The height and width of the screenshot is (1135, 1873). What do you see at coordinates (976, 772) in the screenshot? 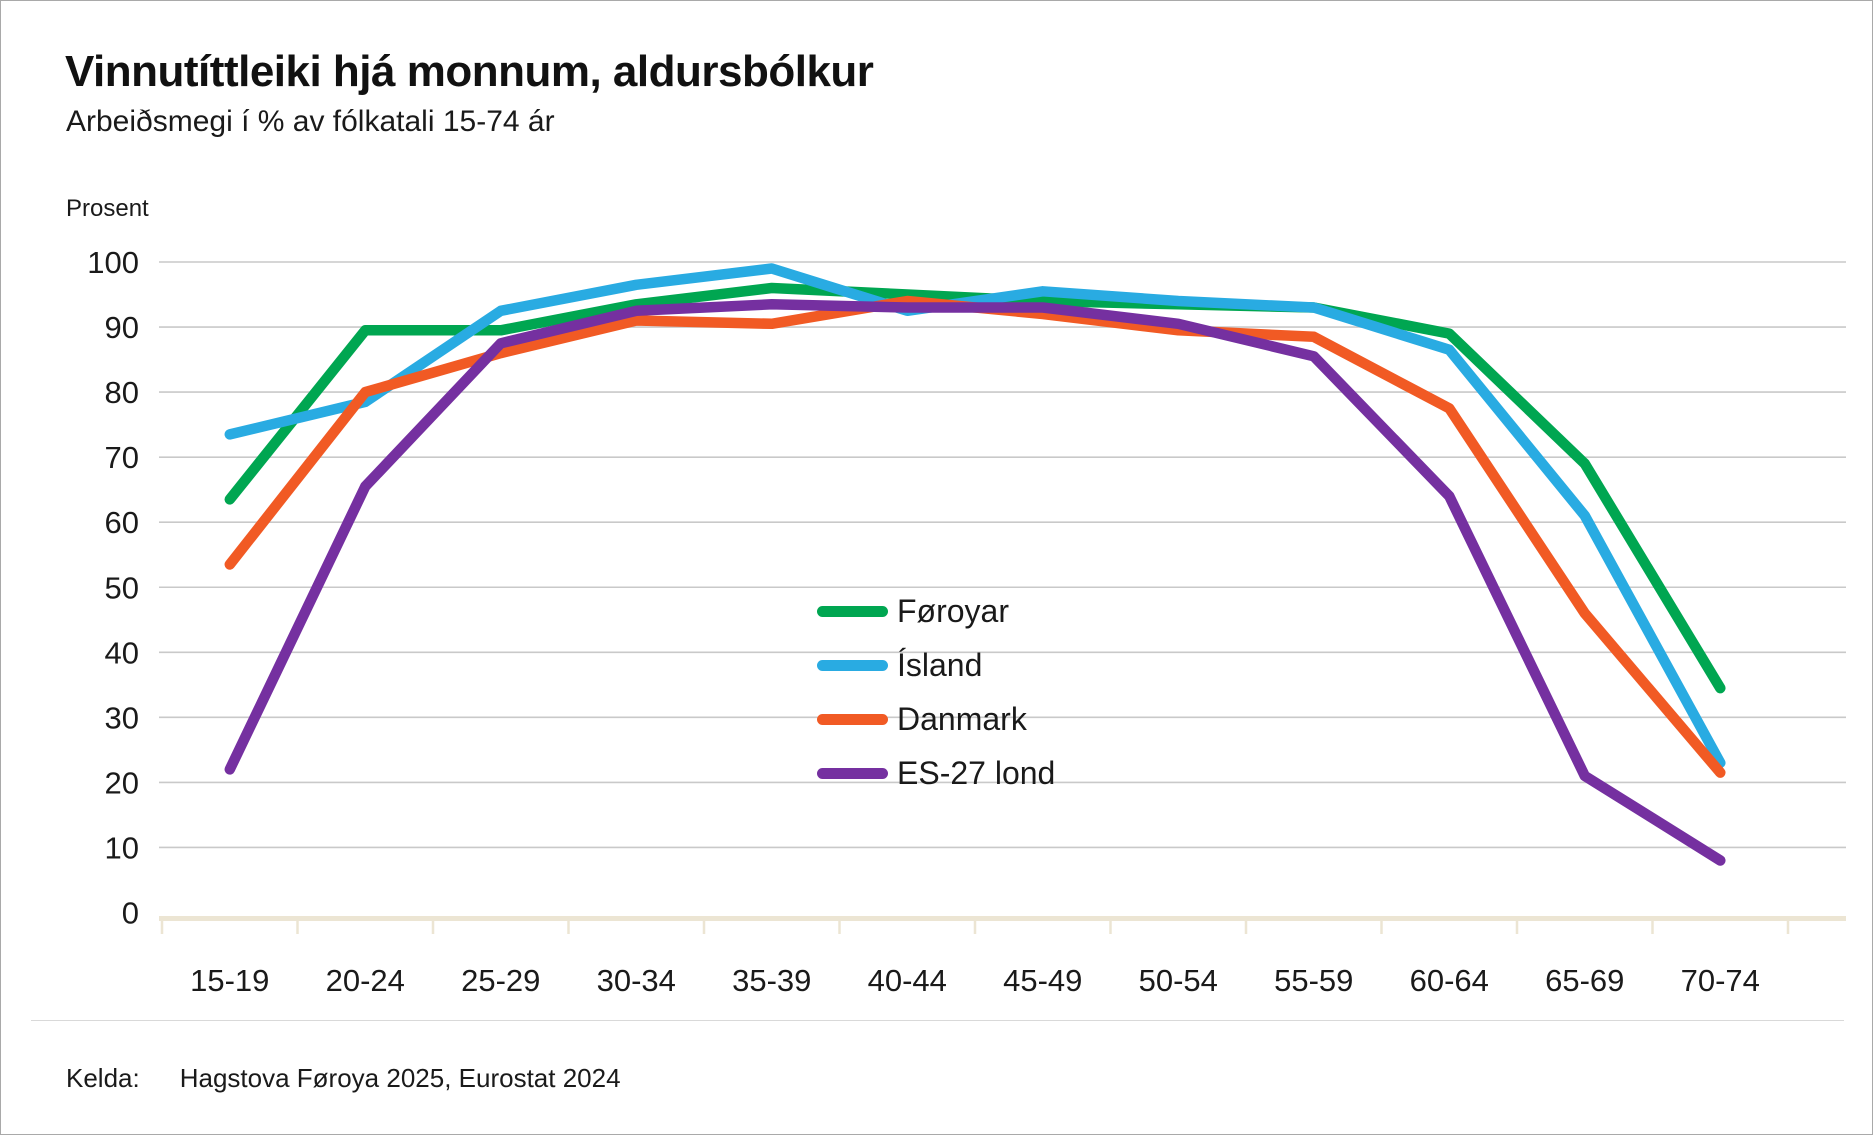
I see `legend-label: ES-27 lond` at bounding box center [976, 772].